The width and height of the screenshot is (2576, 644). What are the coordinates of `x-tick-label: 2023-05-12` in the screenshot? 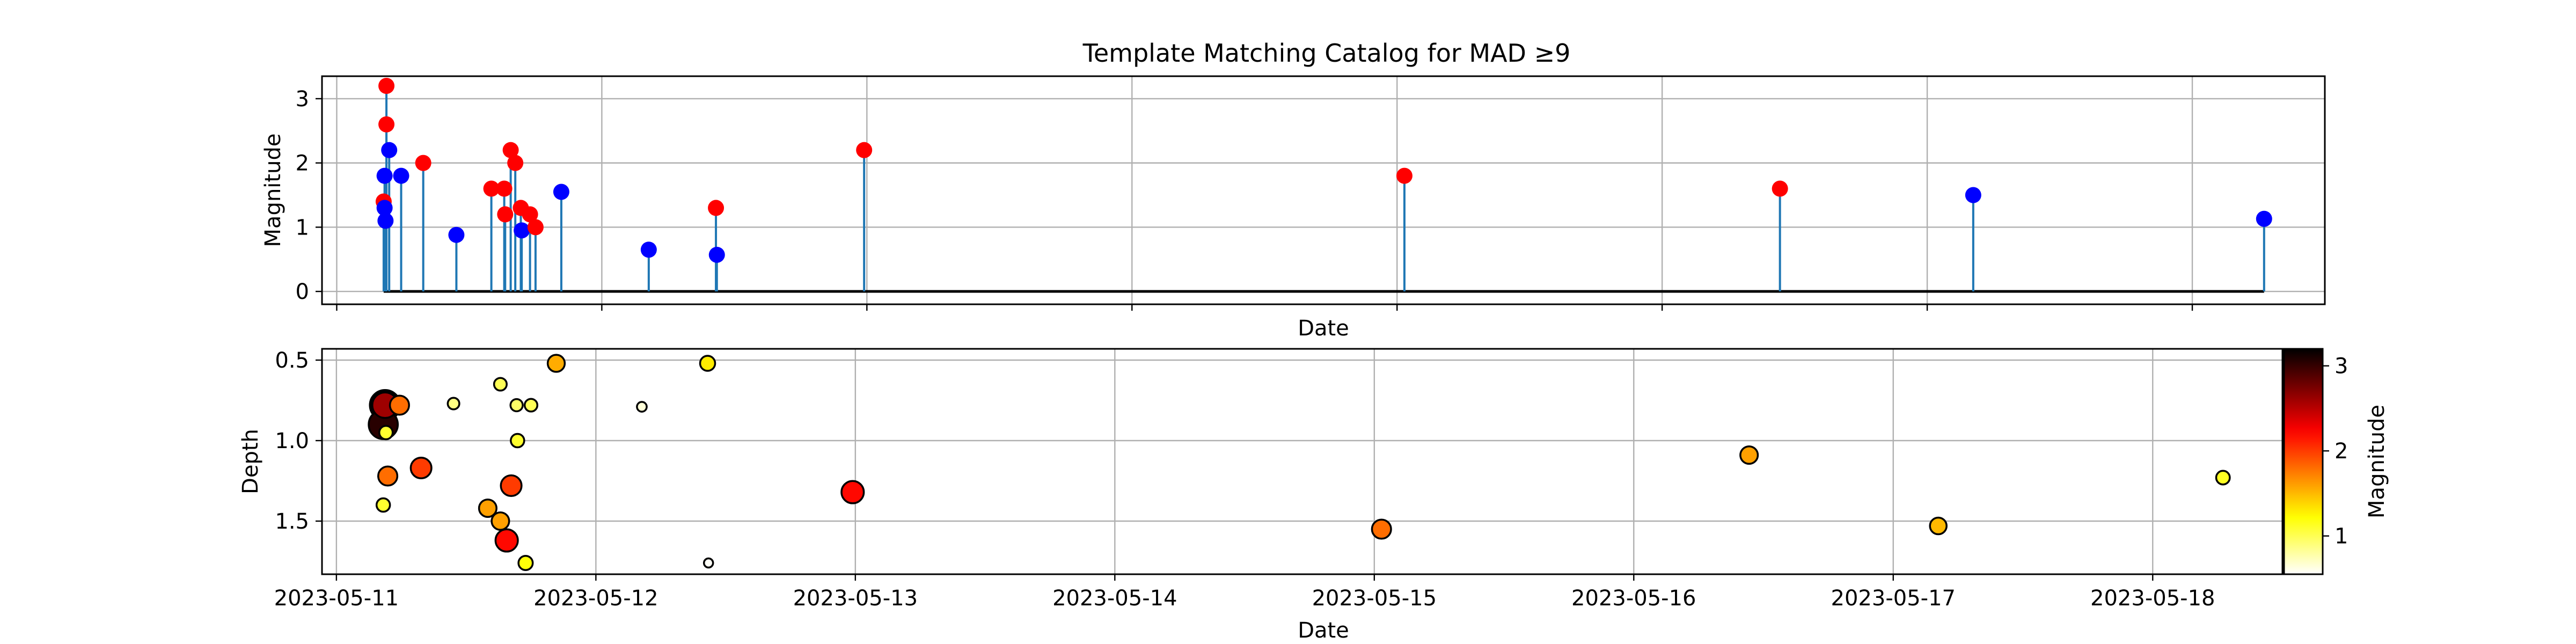 It's located at (595, 598).